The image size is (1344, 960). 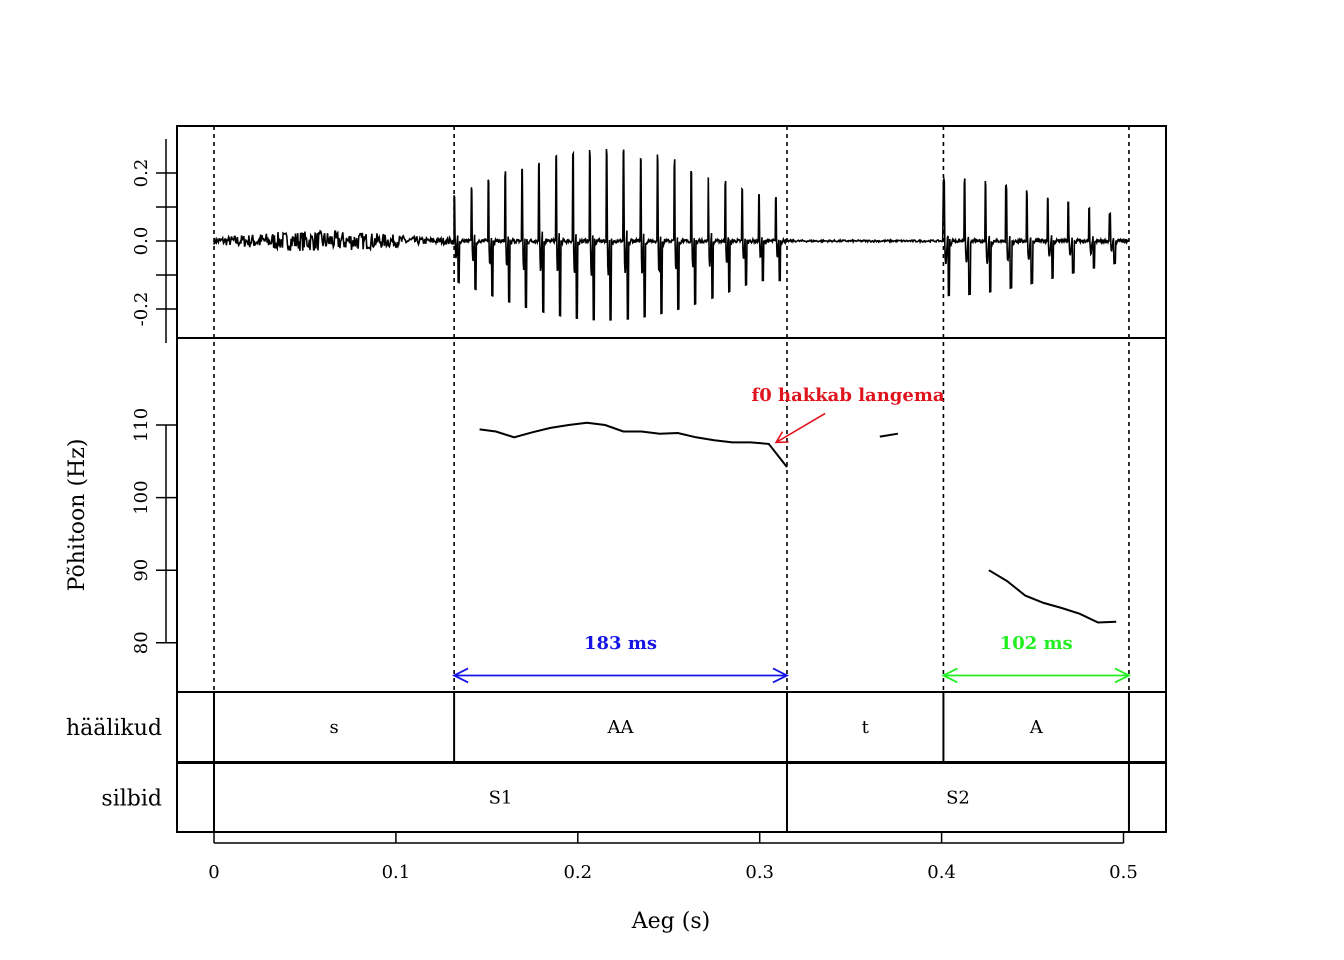 I want to click on duration-1-label: 183 ms, so click(x=620, y=643).